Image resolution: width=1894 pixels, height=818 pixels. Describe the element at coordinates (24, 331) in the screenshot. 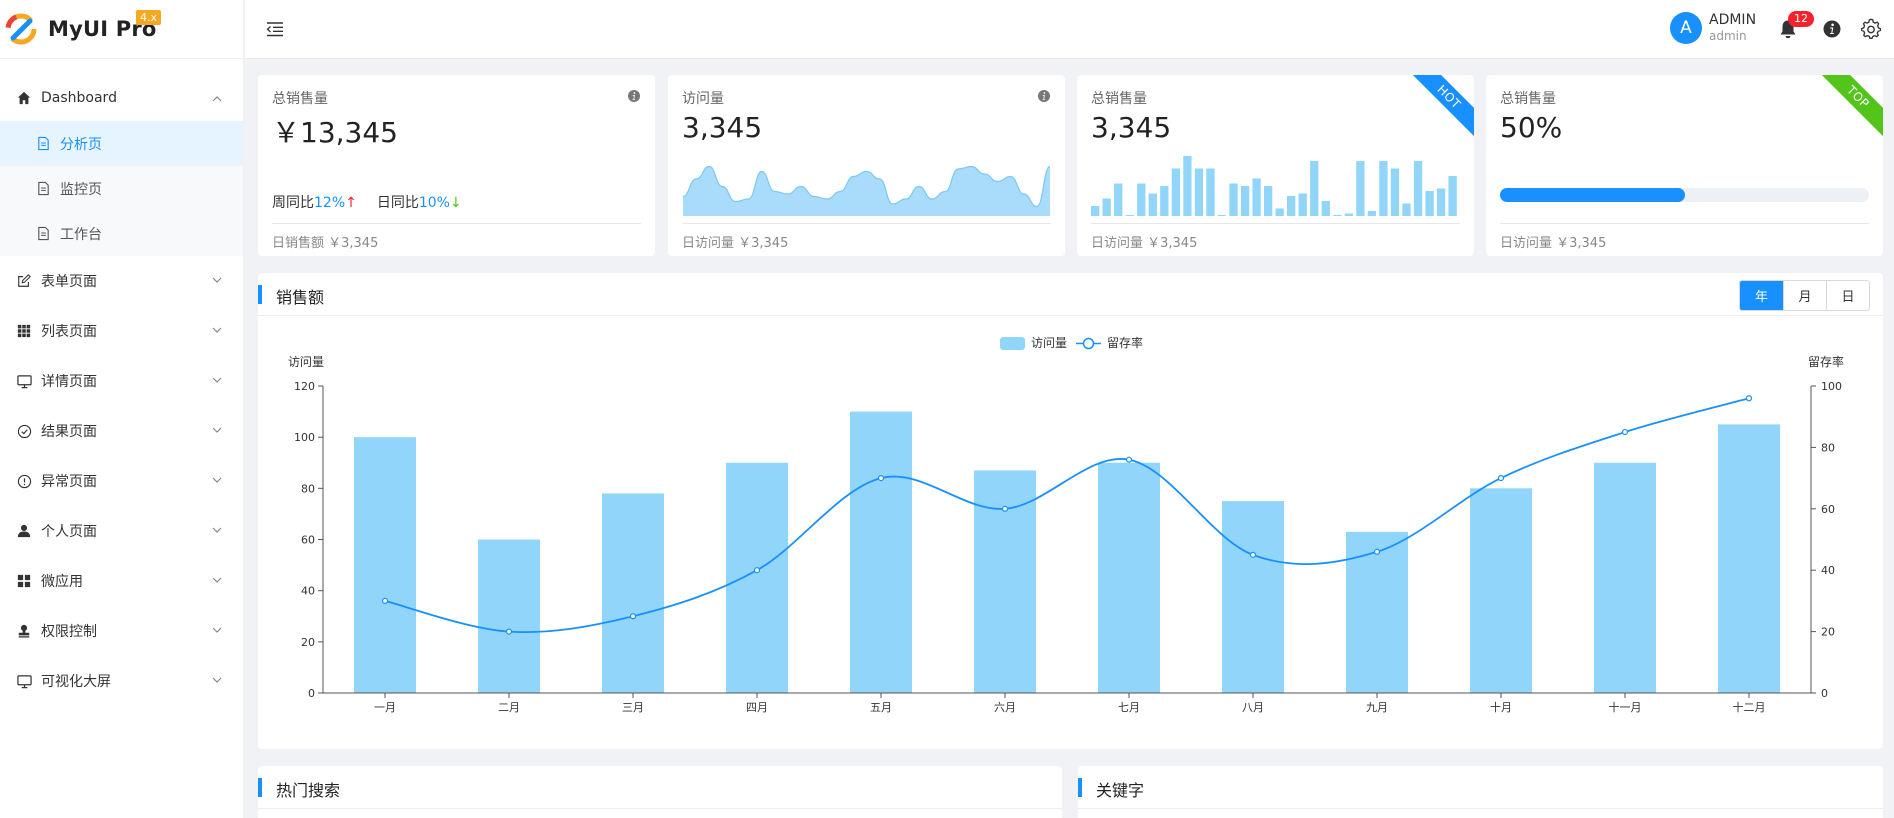

I see `grid-icon` at that location.